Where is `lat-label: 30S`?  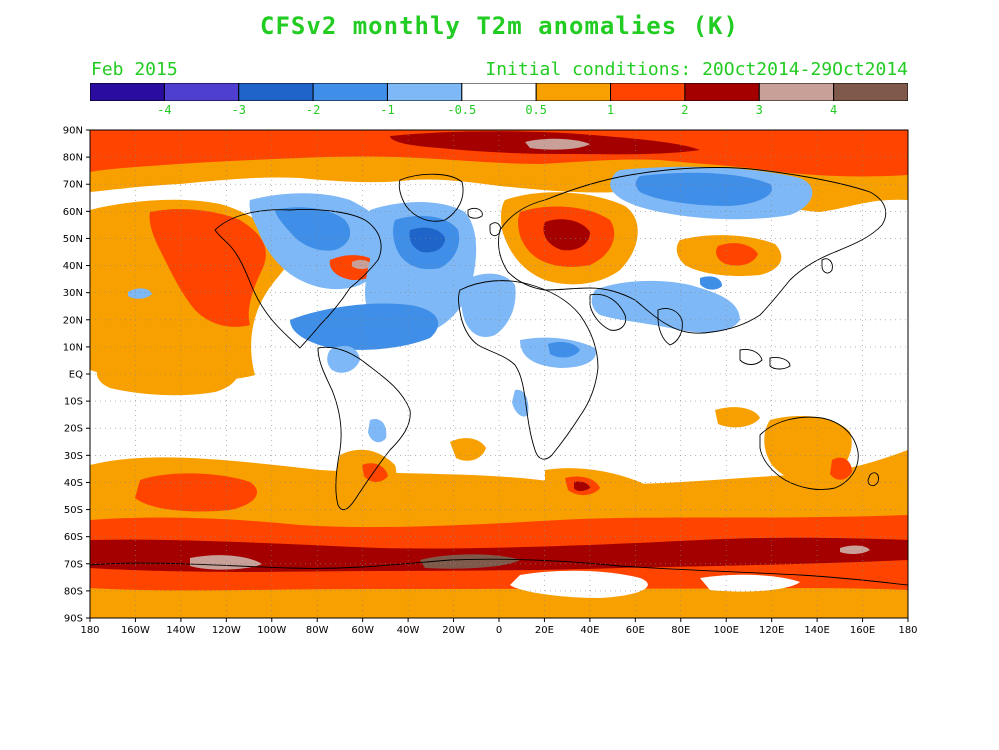 lat-label: 30S is located at coordinates (73, 456).